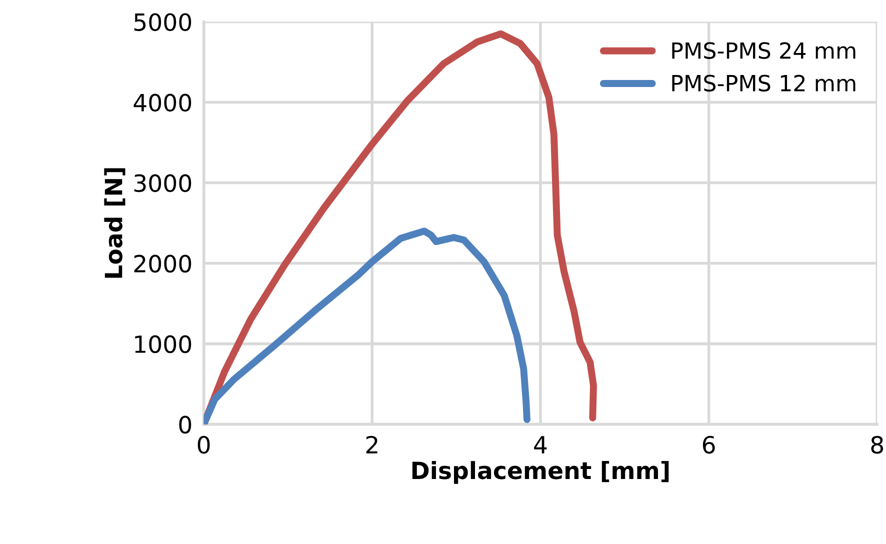 The width and height of the screenshot is (886, 544). I want to click on x-tick-label: 2, so click(372, 445).